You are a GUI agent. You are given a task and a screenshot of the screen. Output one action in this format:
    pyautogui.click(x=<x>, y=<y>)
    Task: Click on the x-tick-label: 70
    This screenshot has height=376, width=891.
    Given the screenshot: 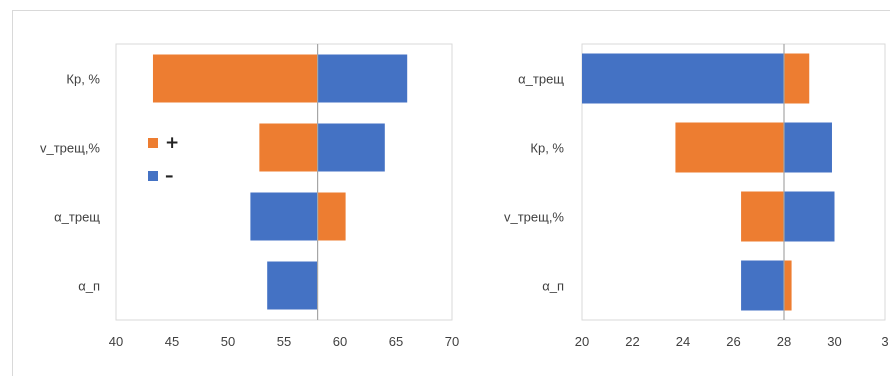 What is the action you would take?
    pyautogui.click(x=452, y=341)
    